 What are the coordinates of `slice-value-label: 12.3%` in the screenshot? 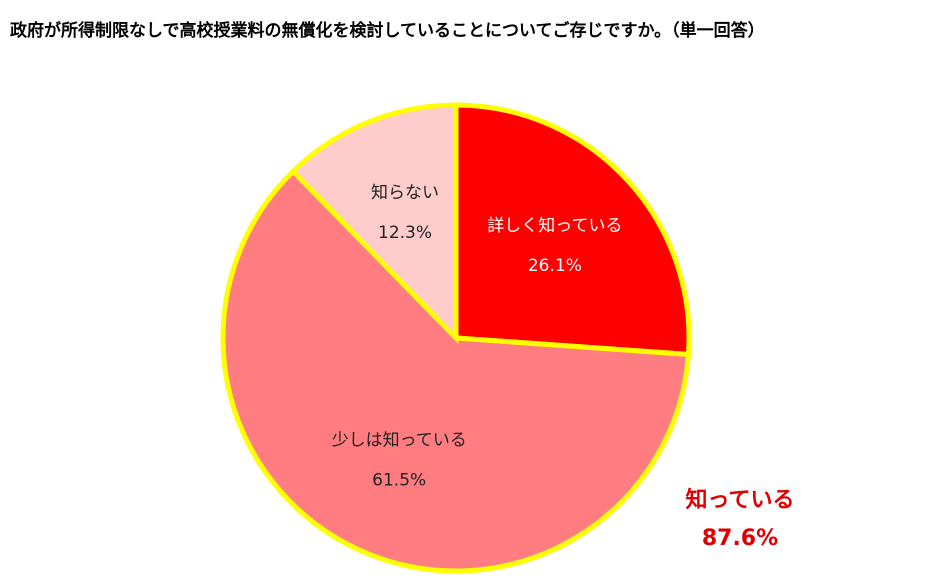 It's located at (405, 233).